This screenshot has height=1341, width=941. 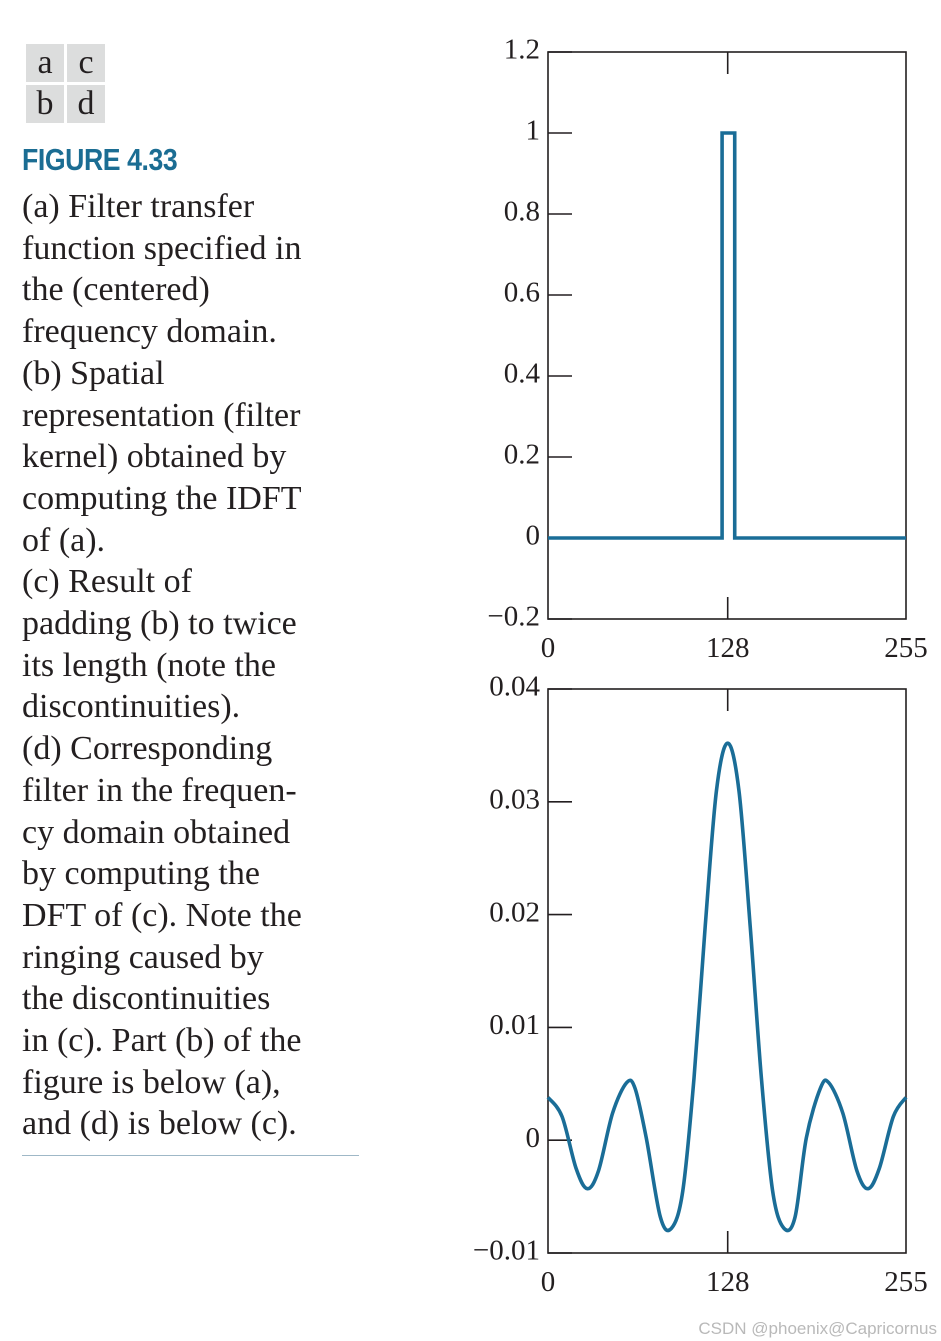 I want to click on caption-divider, so click(x=190, y=1155).